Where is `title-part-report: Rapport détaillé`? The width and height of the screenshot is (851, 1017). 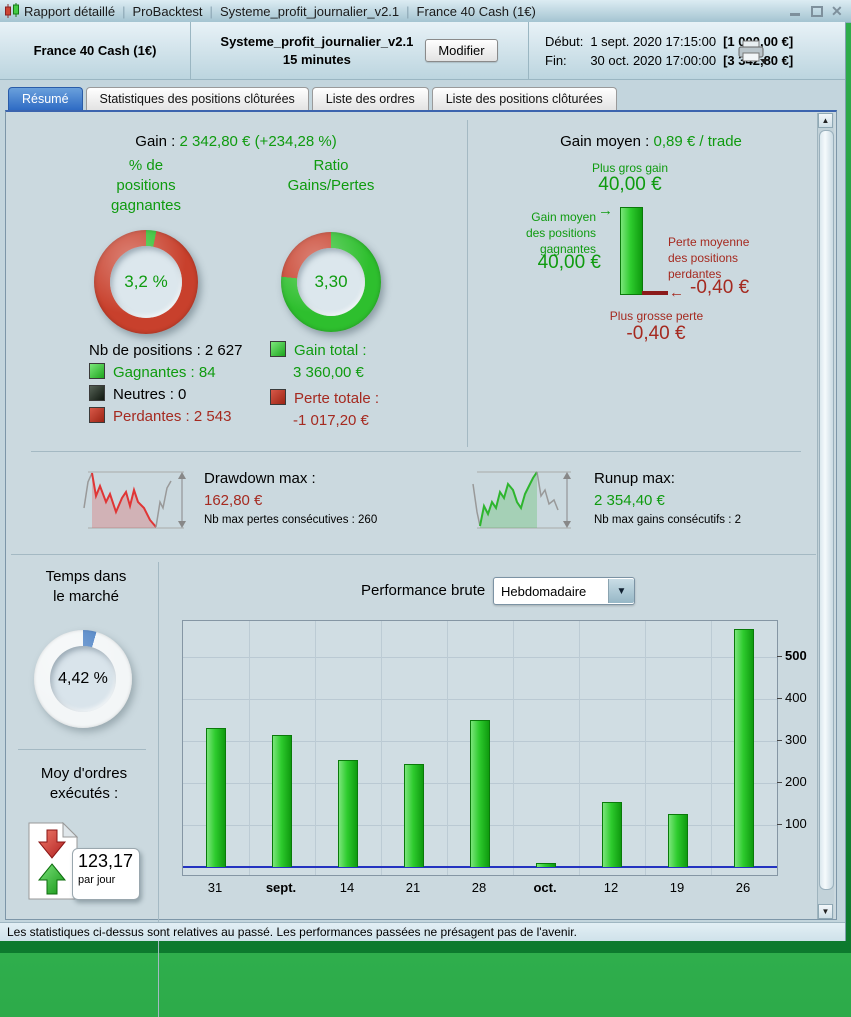
title-part-report: Rapport détaillé is located at coordinates (70, 11).